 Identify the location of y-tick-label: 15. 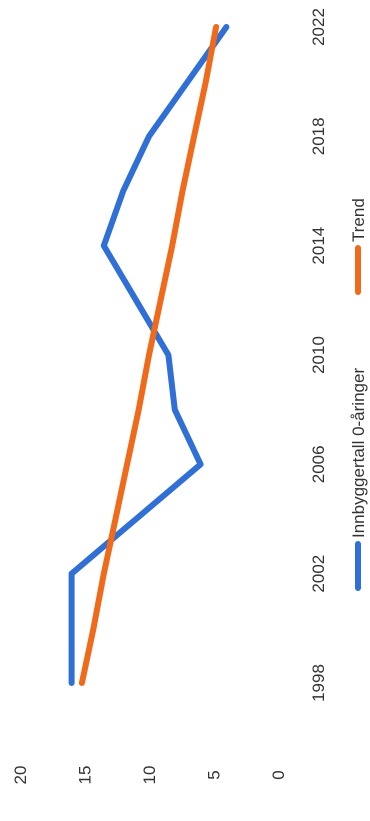
(85, 775).